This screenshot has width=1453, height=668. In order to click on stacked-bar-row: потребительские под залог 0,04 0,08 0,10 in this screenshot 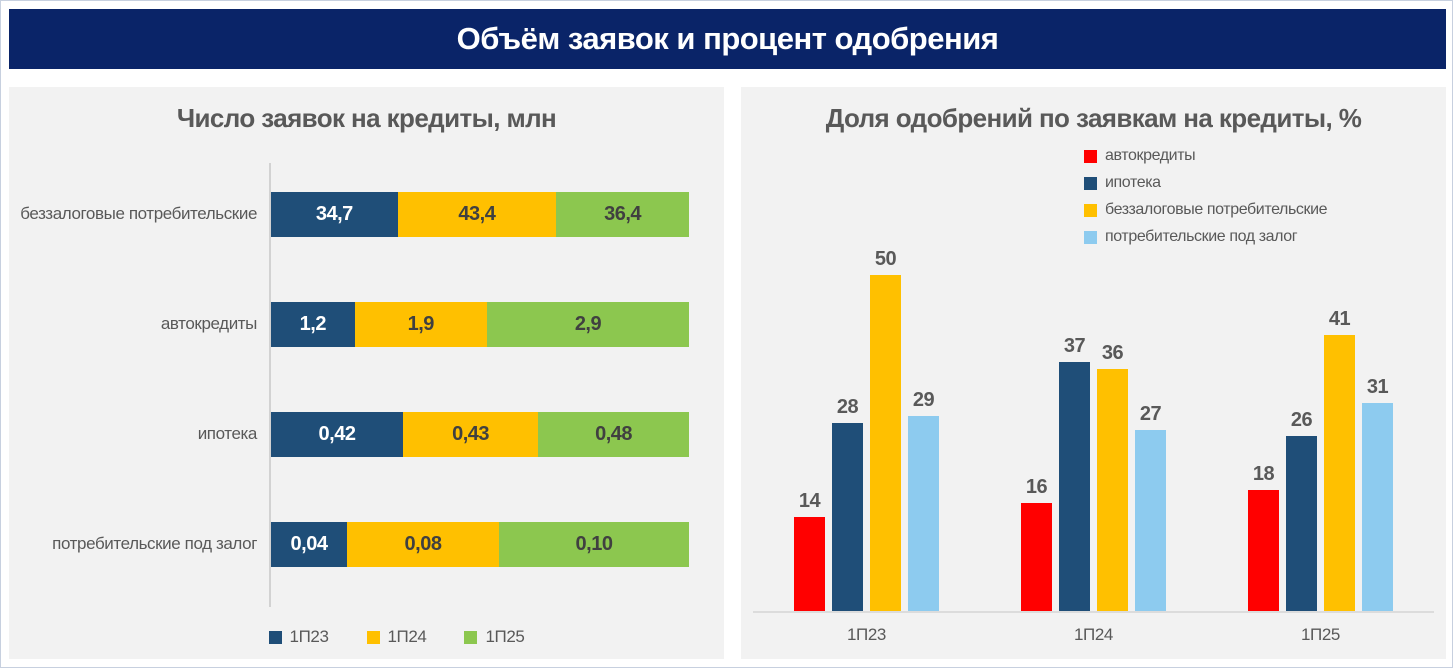, I will do `click(349, 544)`.